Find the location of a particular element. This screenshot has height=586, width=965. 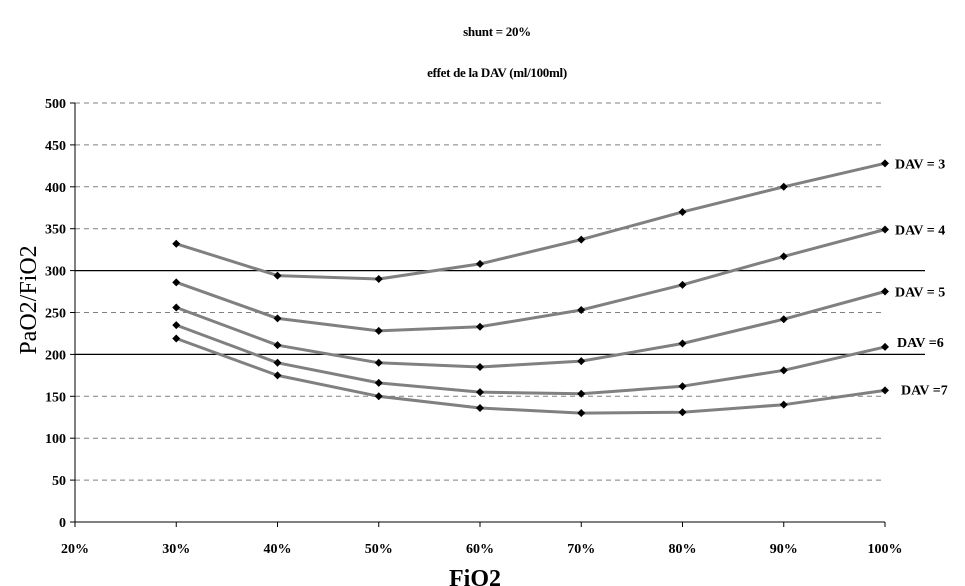

series-4: DAV =6 is located at coordinates (558, 359).